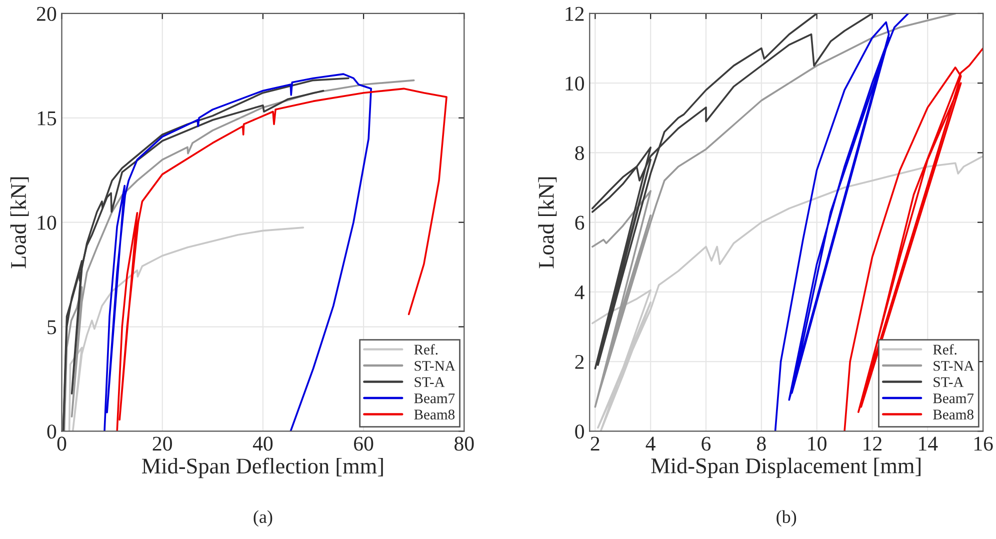  What do you see at coordinates (817, 443) in the screenshot?
I see `x-tick-label: 10` at bounding box center [817, 443].